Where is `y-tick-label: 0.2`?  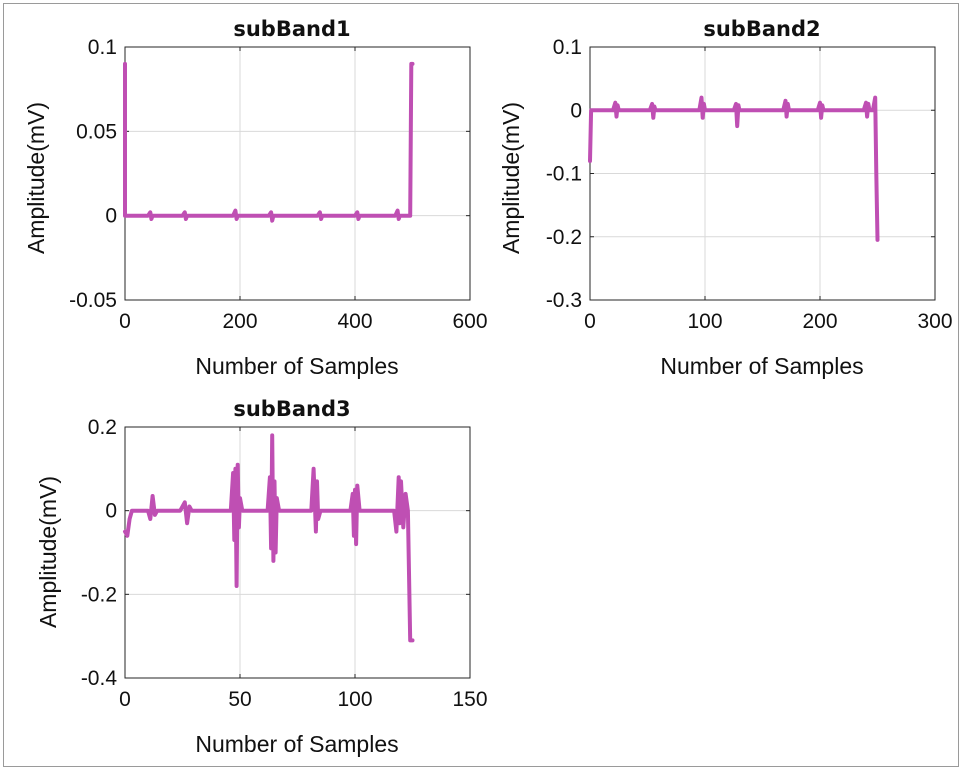 y-tick-label: 0.2 is located at coordinates (102, 427).